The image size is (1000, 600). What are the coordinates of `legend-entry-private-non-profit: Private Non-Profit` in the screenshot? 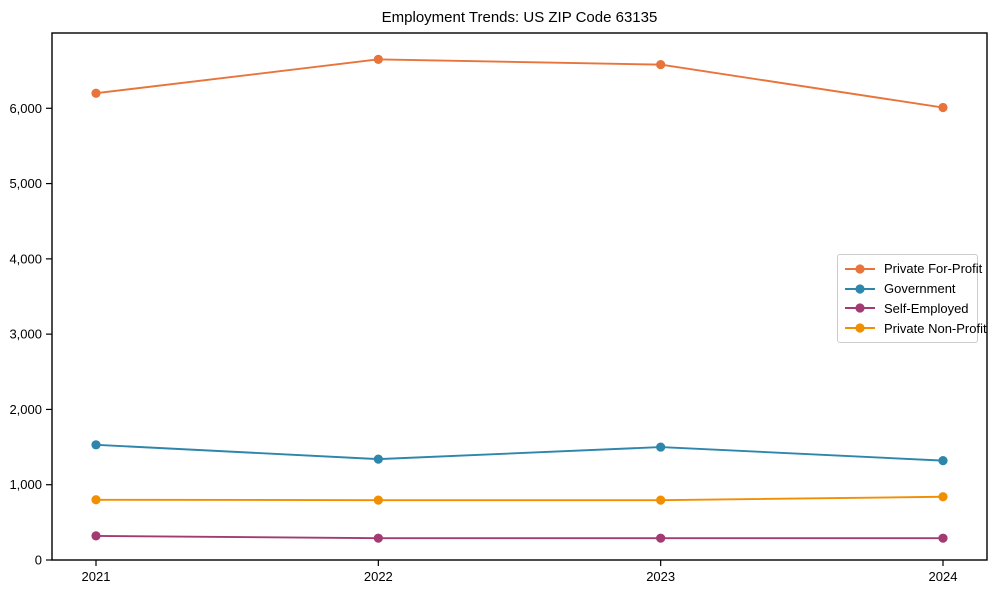 It's located at (915, 328).